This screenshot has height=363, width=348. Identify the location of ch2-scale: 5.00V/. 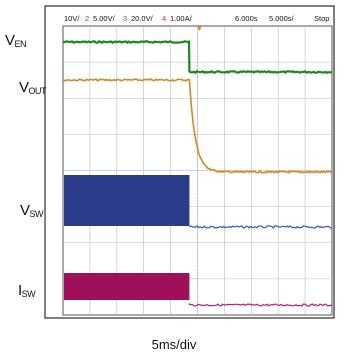
(104, 18).